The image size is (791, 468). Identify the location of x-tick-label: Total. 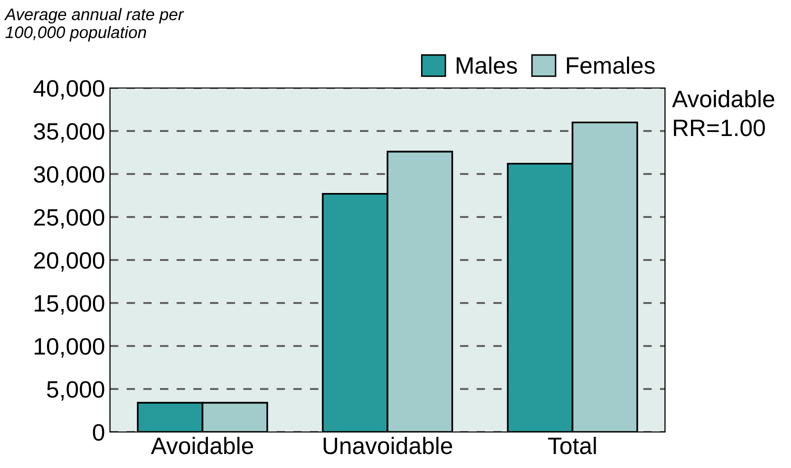
(572, 445).